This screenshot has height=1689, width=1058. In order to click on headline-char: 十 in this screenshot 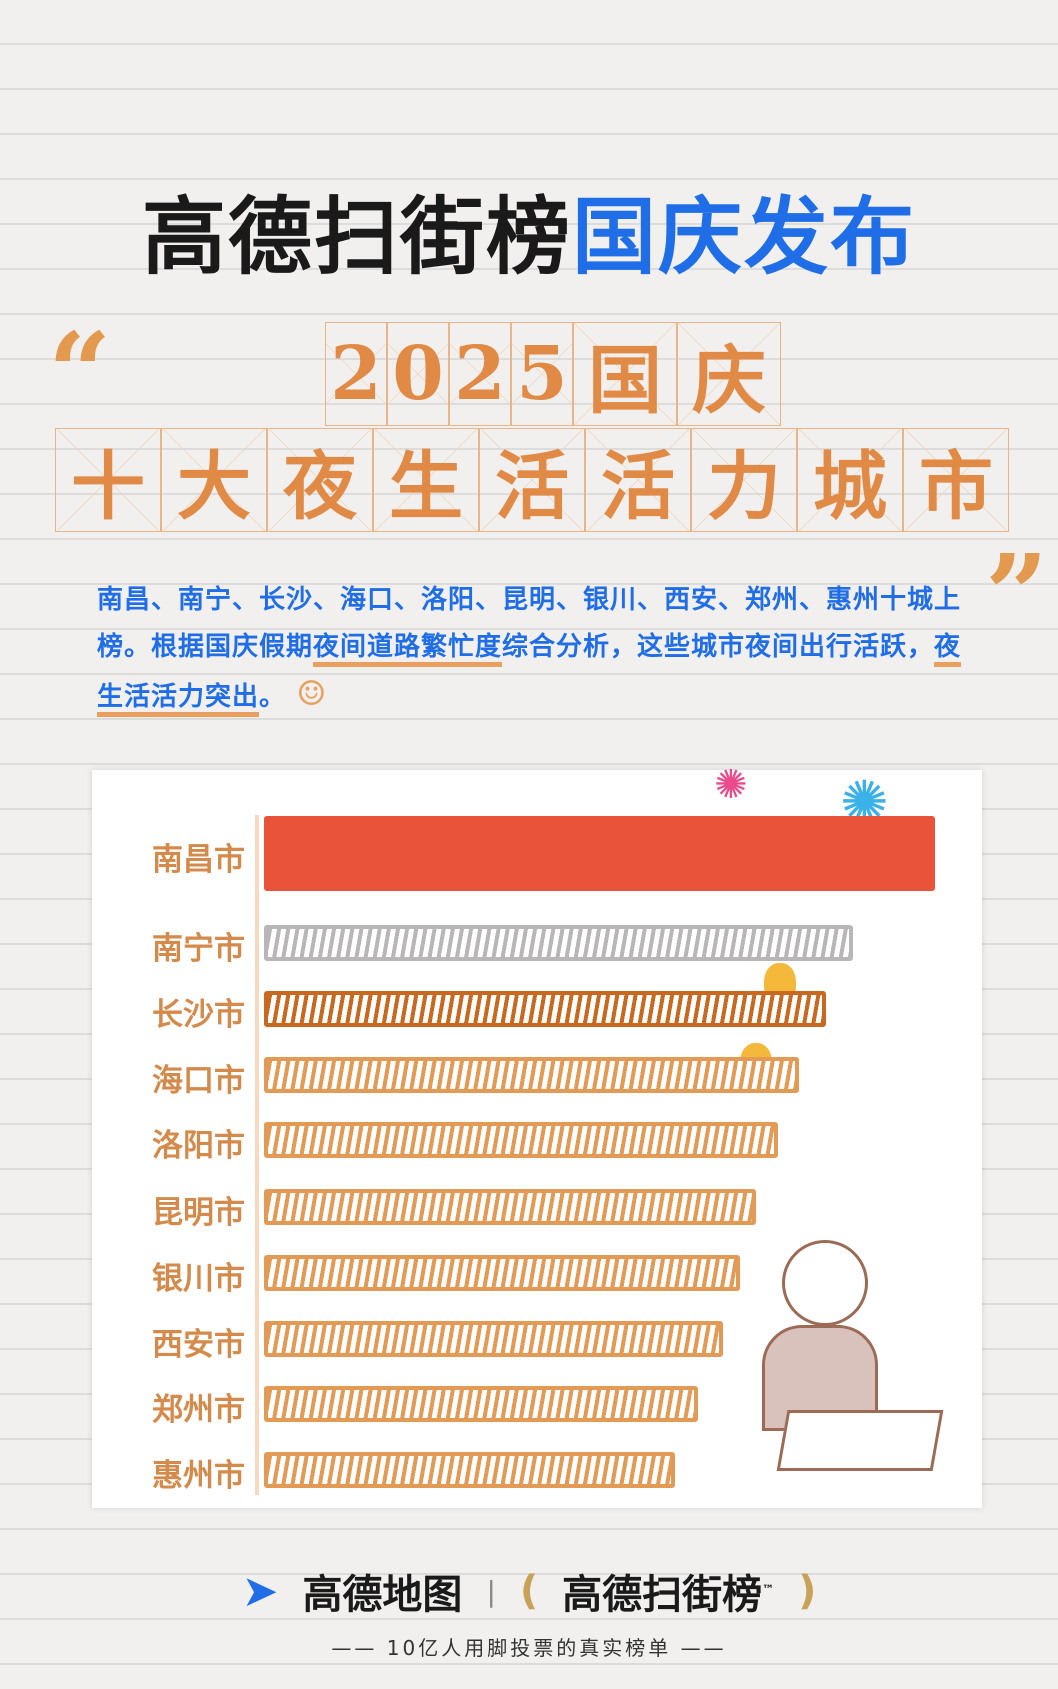, I will do `click(108, 480)`.